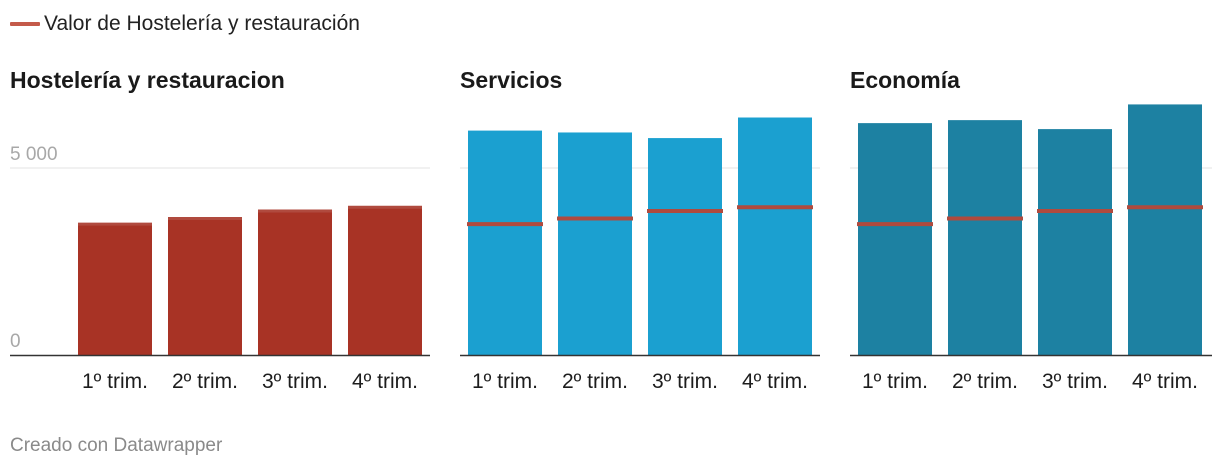 The width and height of the screenshot is (1220, 474). I want to click on panel-title: Servicios, so click(511, 80).